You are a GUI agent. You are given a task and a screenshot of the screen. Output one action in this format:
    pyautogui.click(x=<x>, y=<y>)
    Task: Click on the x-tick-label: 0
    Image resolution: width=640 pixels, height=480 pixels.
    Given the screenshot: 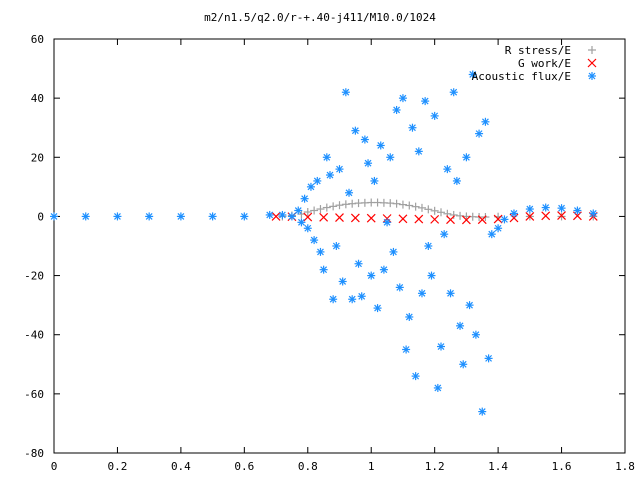 What is the action you would take?
    pyautogui.click(x=54, y=466)
    